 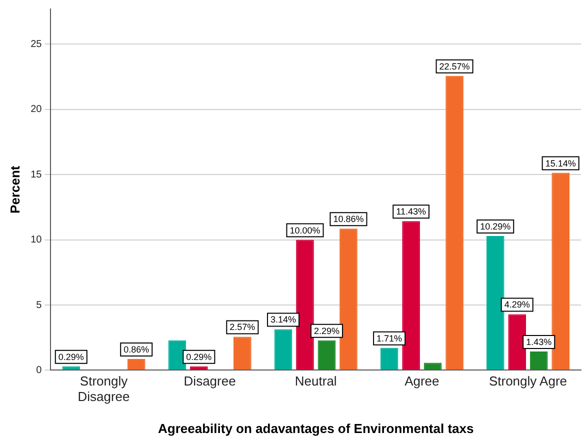 I want to click on y-tick-label: 25, so click(x=36, y=44).